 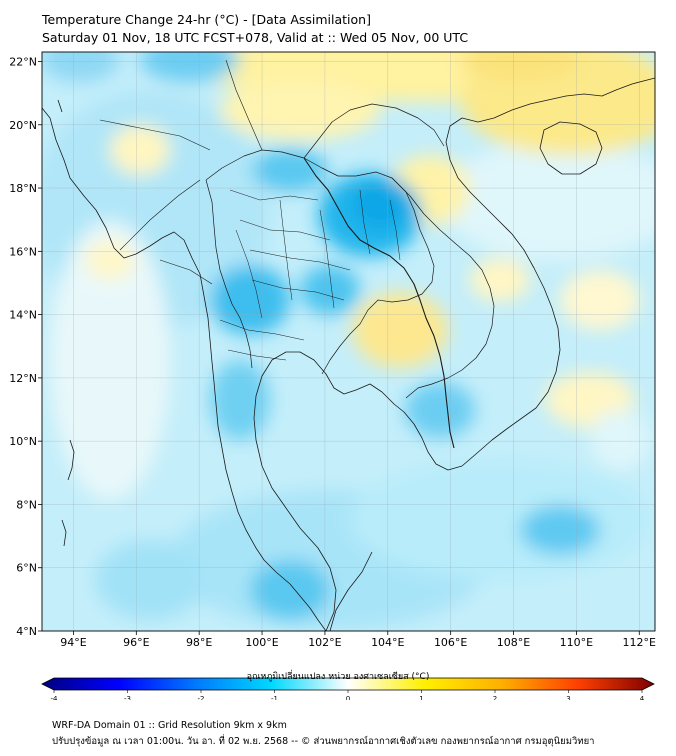 What do you see at coordinates (310, 275) in the screenshot?
I see `thai-provinces` at bounding box center [310, 275].